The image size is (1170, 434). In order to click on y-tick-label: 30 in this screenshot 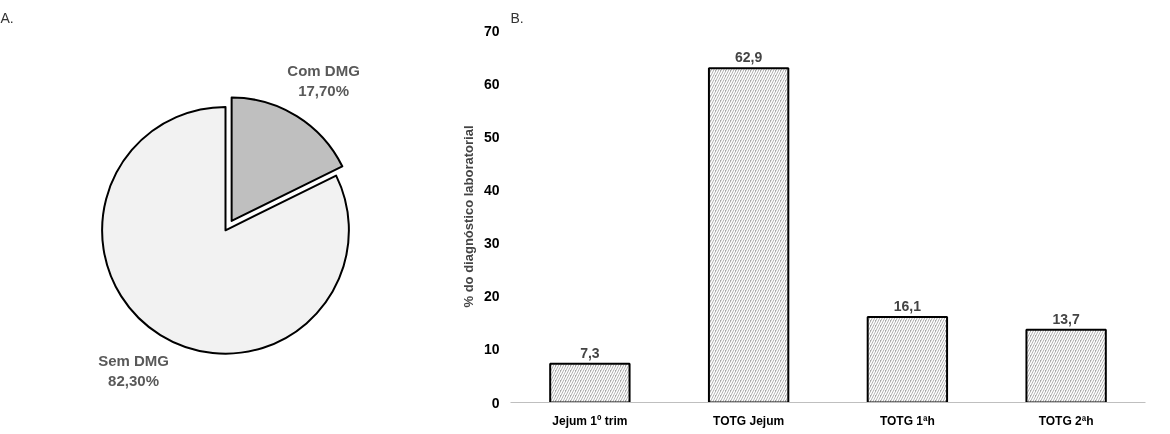, I will do `click(491, 243)`.